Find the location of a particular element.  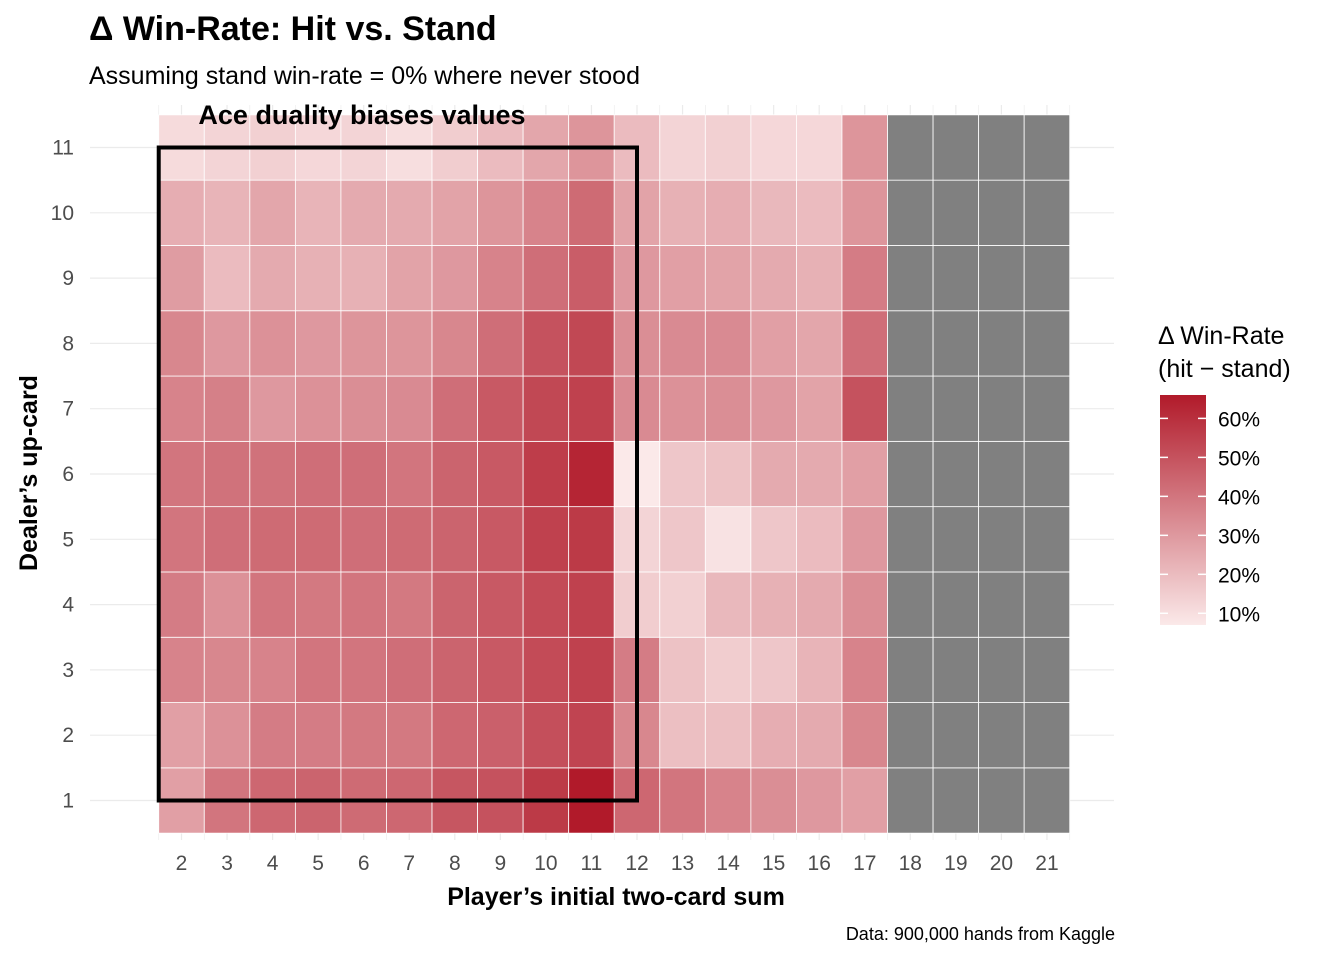

x-tick-label: 7 is located at coordinates (409, 863).